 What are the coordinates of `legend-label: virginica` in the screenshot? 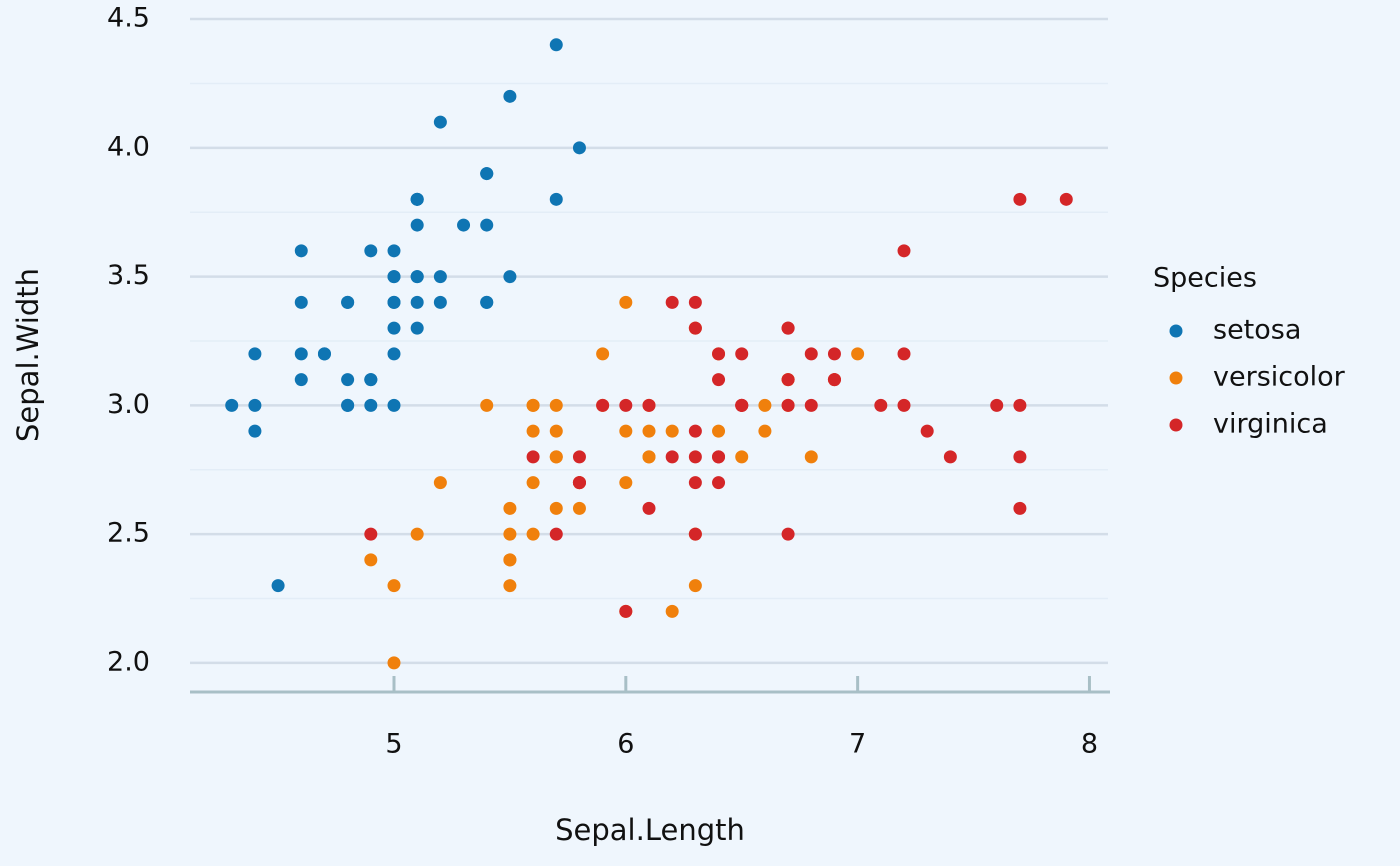 It's located at (1270, 424).